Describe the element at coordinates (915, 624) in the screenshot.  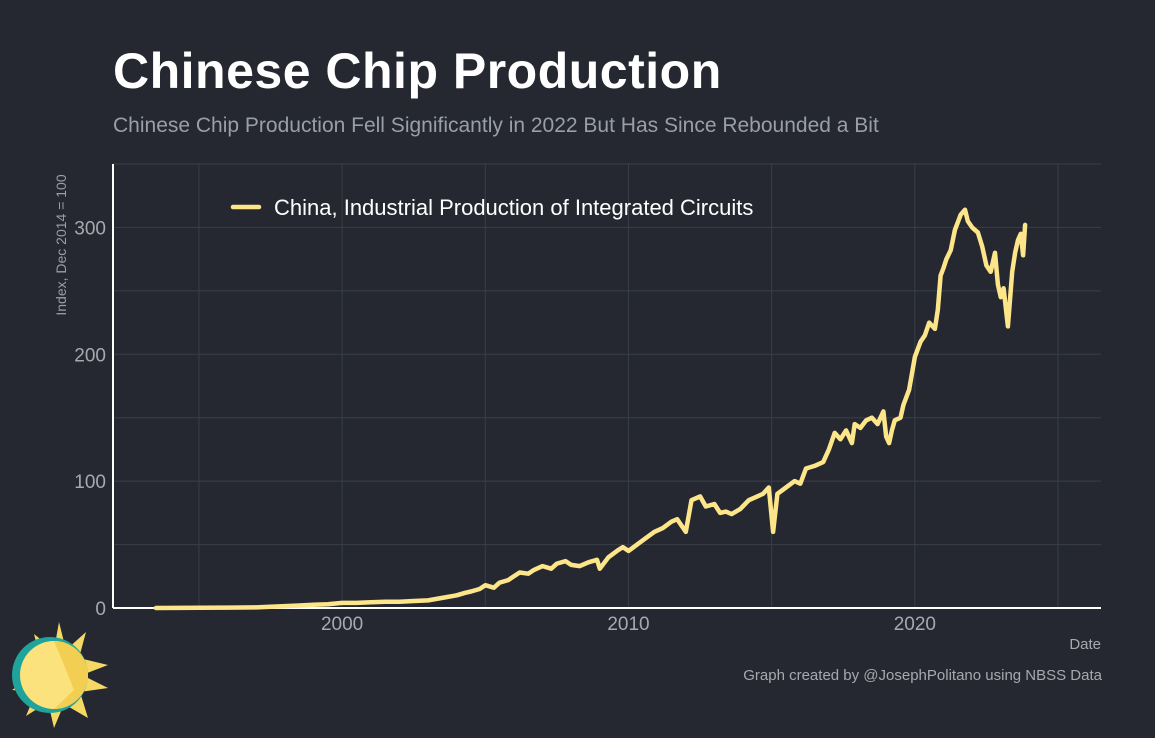
I see `x-tick-label: 2020` at that location.